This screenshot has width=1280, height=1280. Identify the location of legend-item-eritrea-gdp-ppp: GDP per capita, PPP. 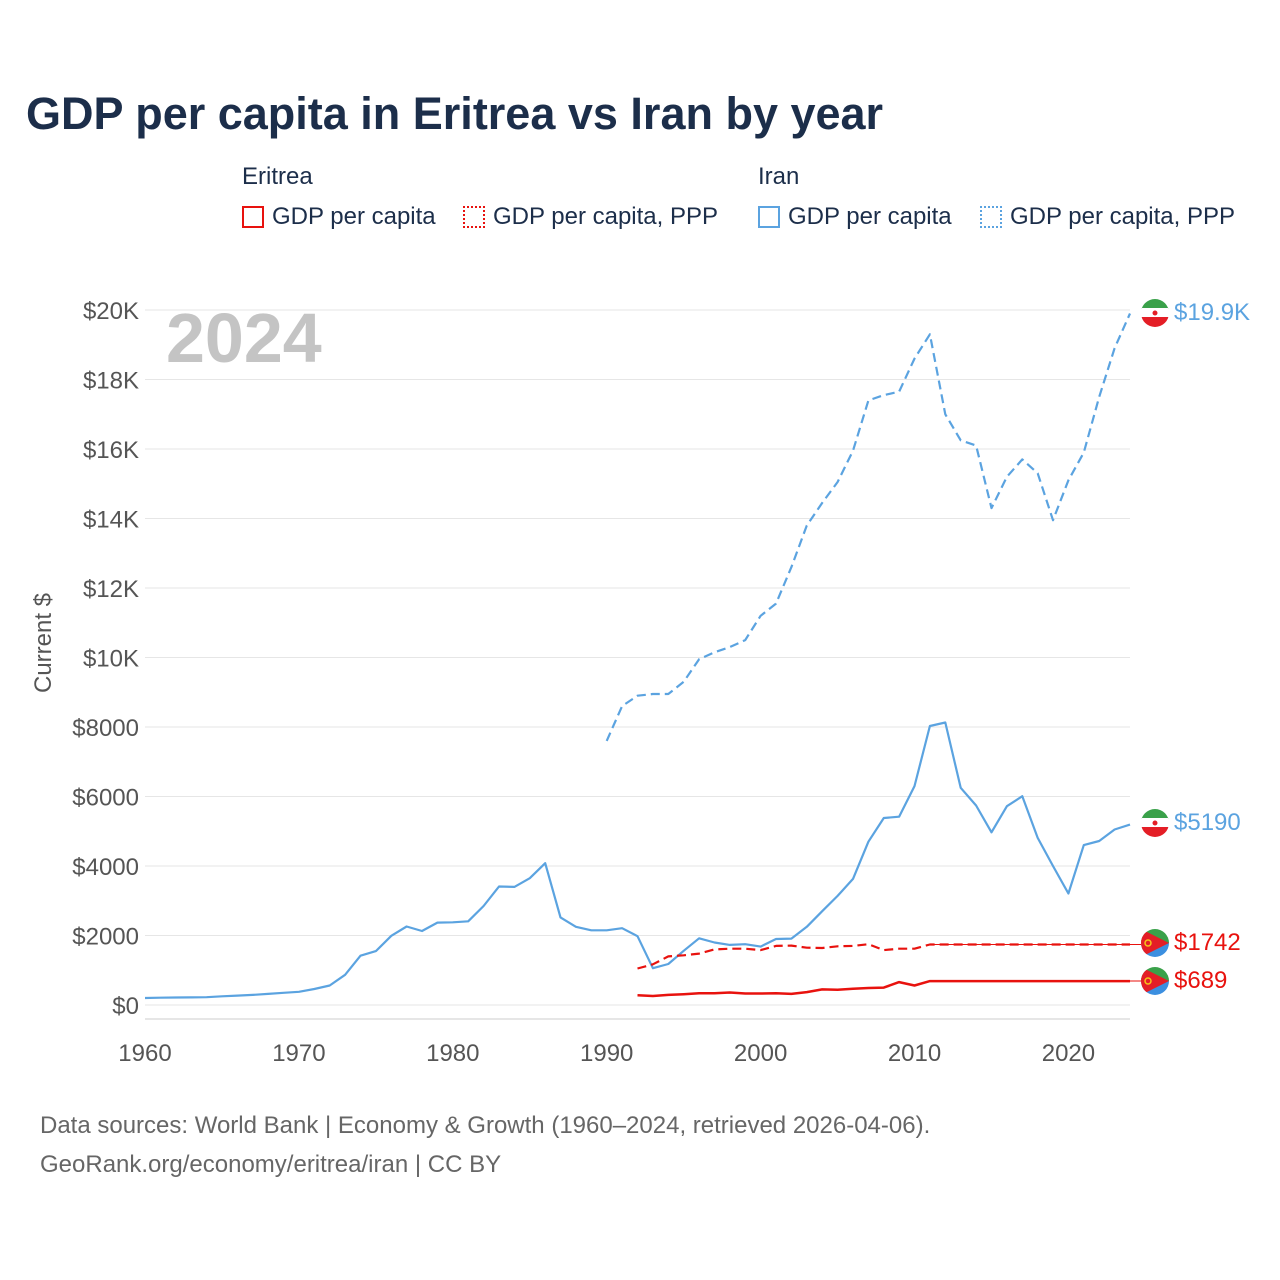
(590, 217).